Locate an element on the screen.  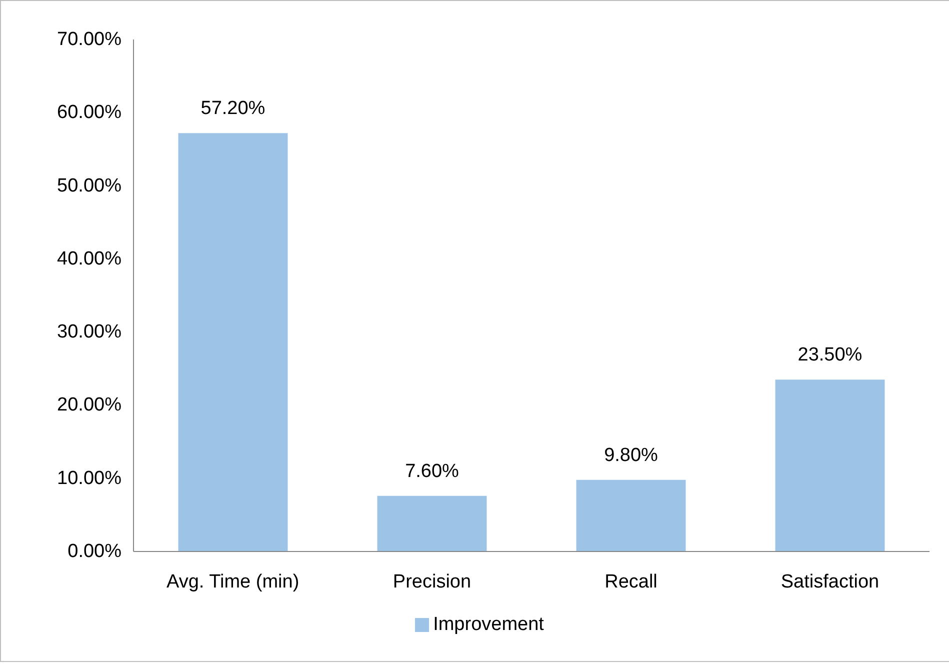
text: 57.20% is located at coordinates (233, 109).